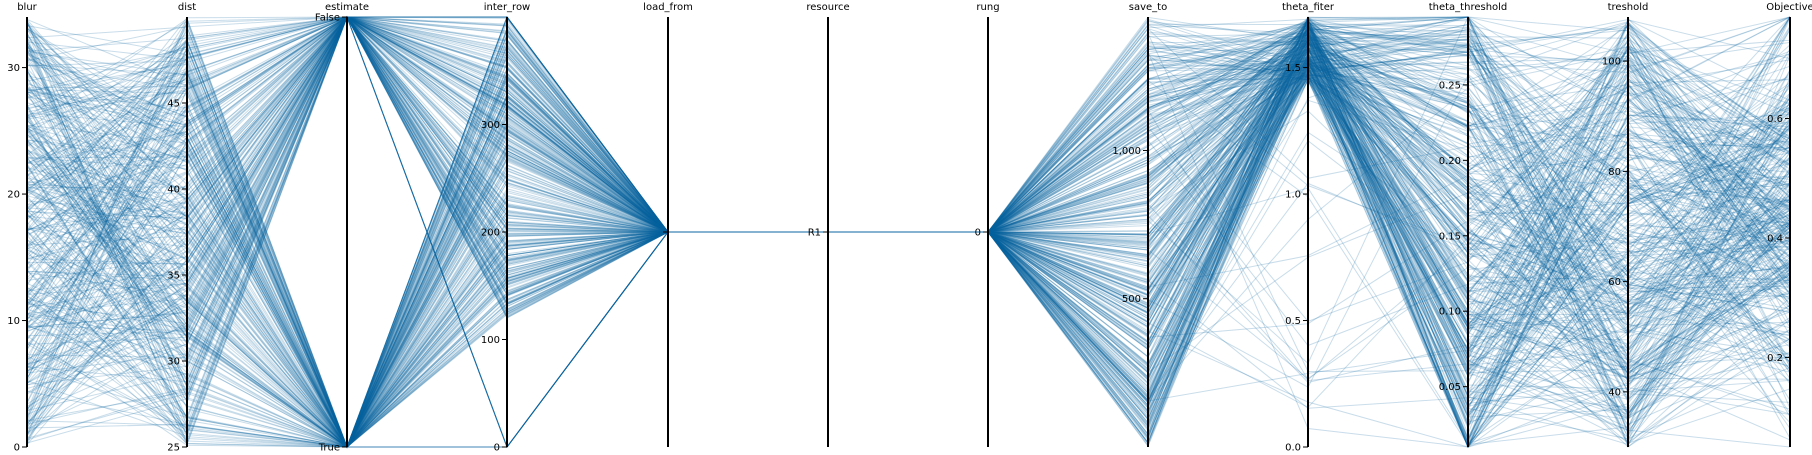 Image resolution: width=1812 pixels, height=455 pixels. Describe the element at coordinates (181, 228) in the screenshot. I see `axis-dist: dist 25 30 35 40 45` at that location.